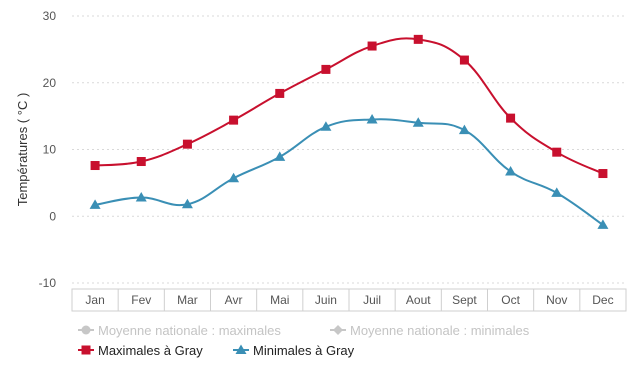  What do you see at coordinates (556, 300) in the screenshot?
I see `x-tick-label: Nov` at bounding box center [556, 300].